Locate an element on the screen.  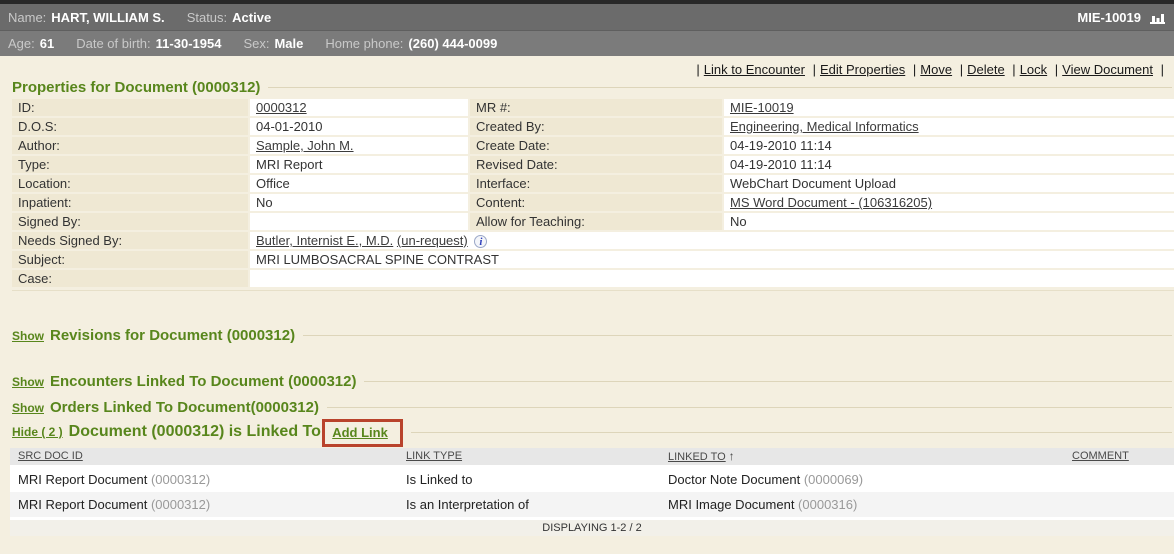
cell-linked-to: MRI Image Document (0000316) is located at coordinates (862, 504).